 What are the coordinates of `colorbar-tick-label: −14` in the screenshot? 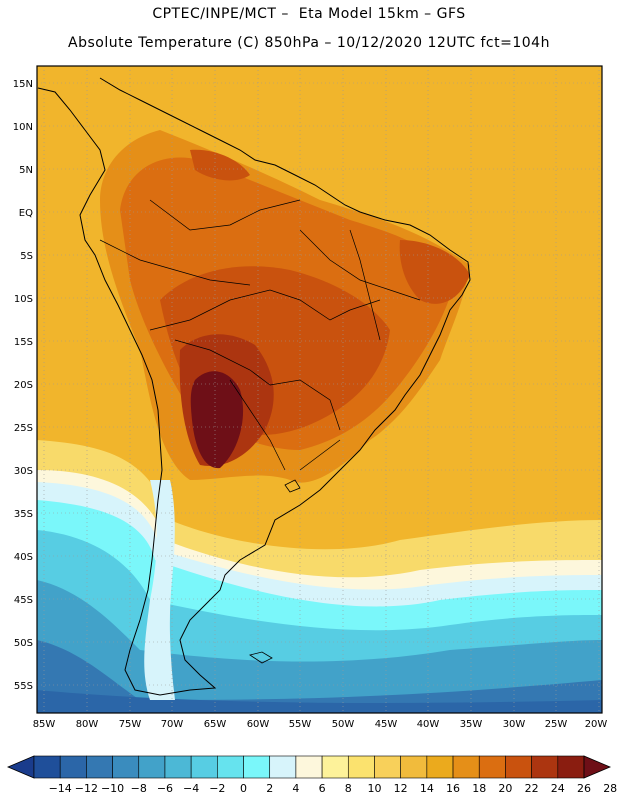 It's located at (60, 788).